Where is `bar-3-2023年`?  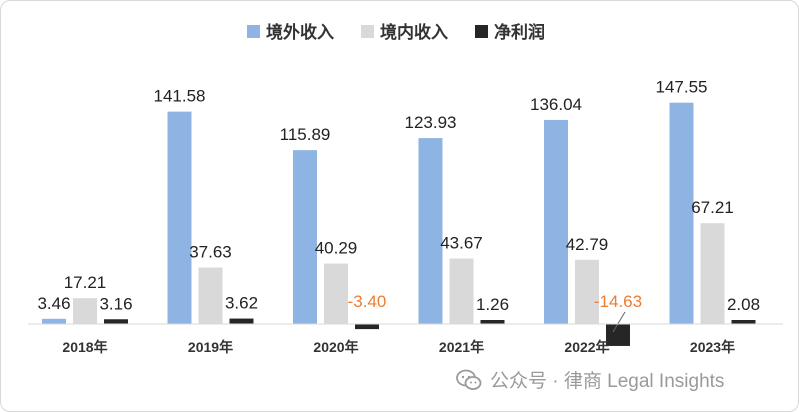
bar-3-2023年 is located at coordinates (743, 322).